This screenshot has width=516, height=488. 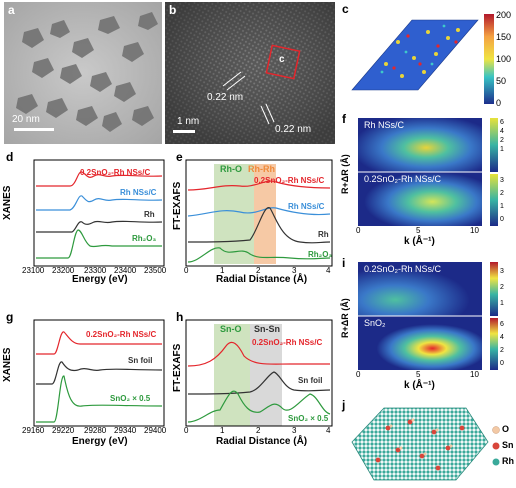 I want to click on scale-bar-label: 1 nm, so click(x=188, y=121).